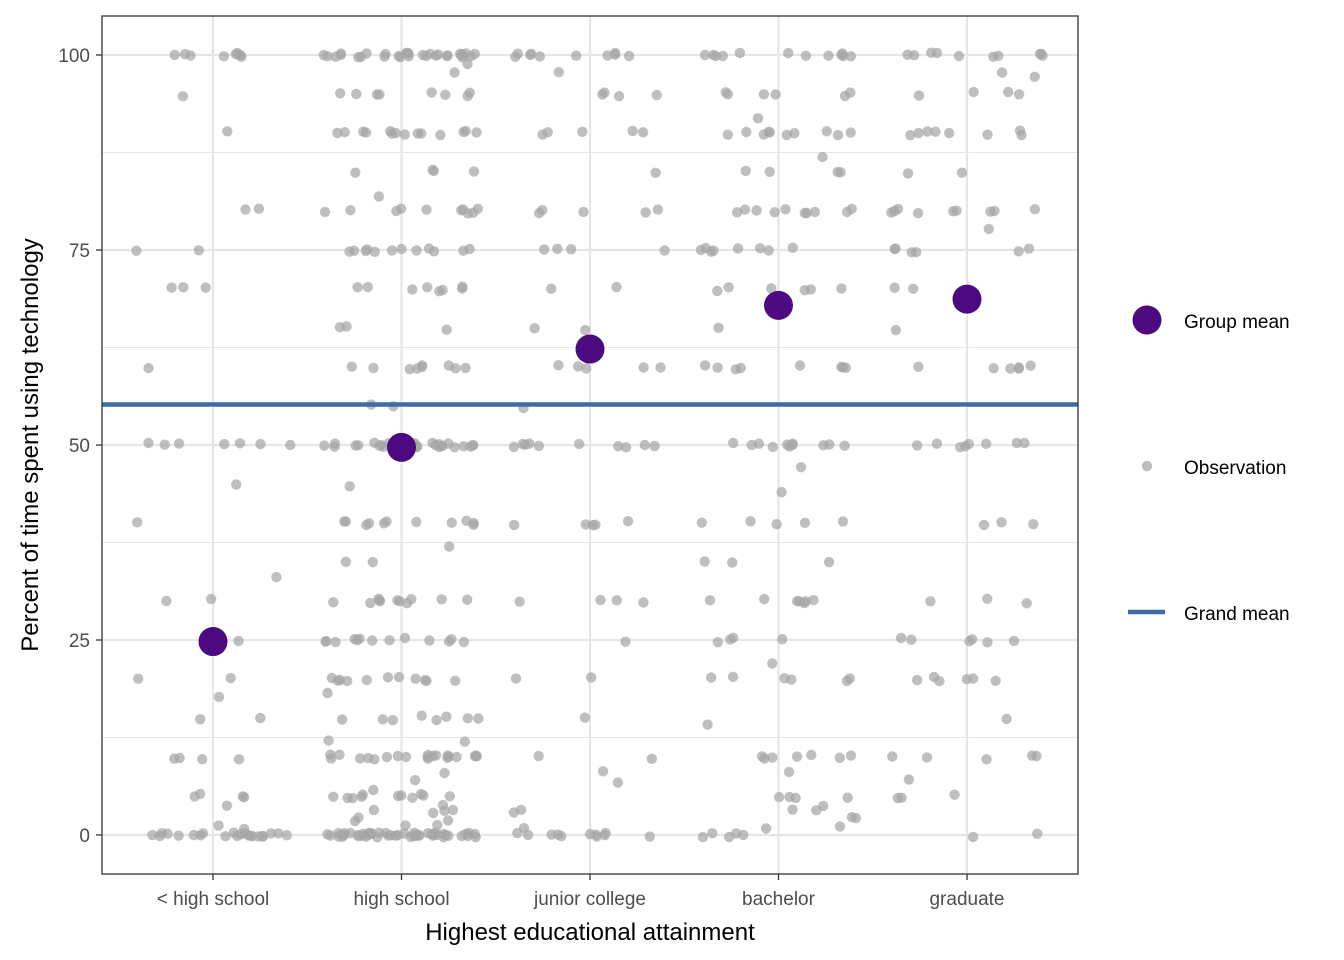 This screenshot has width=1344, height=960. I want to click on y-axis-ticks: 0 25 50 75 100, so click(80, 446).